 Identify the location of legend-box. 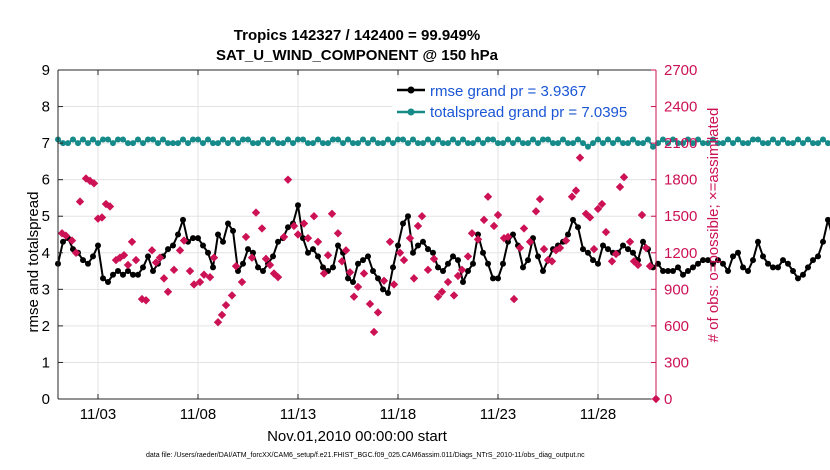
(521, 100).